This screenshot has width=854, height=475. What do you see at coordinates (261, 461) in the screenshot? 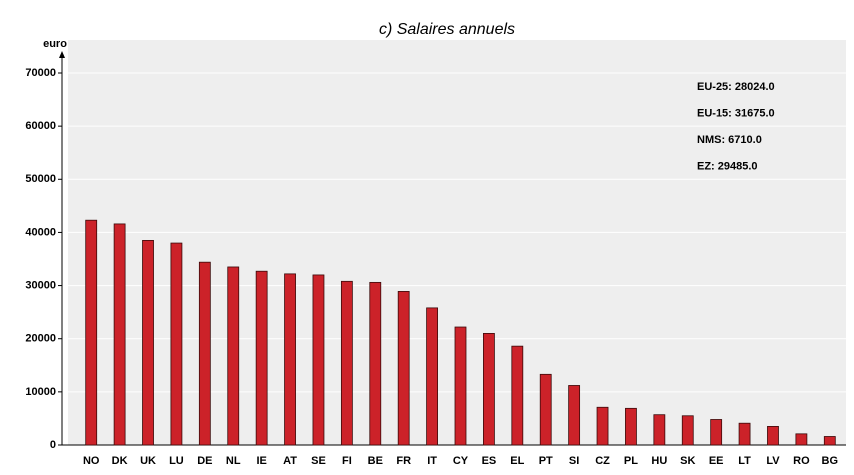
I see `x-tick-label: IE` at bounding box center [261, 461].